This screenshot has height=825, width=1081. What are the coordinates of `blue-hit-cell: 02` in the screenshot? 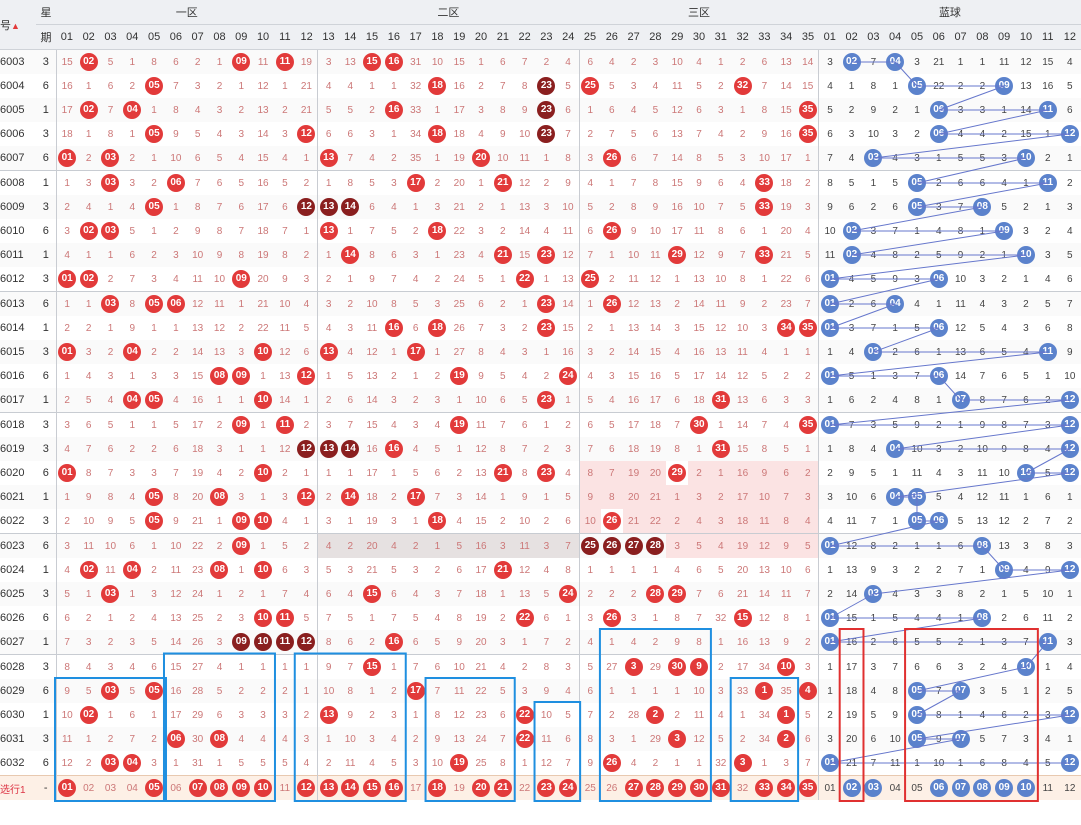 It's located at (851, 61).